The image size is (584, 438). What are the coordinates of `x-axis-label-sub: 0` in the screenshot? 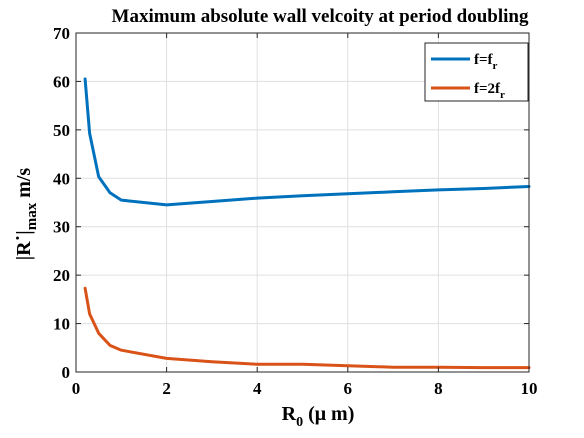 It's located at (299, 422).